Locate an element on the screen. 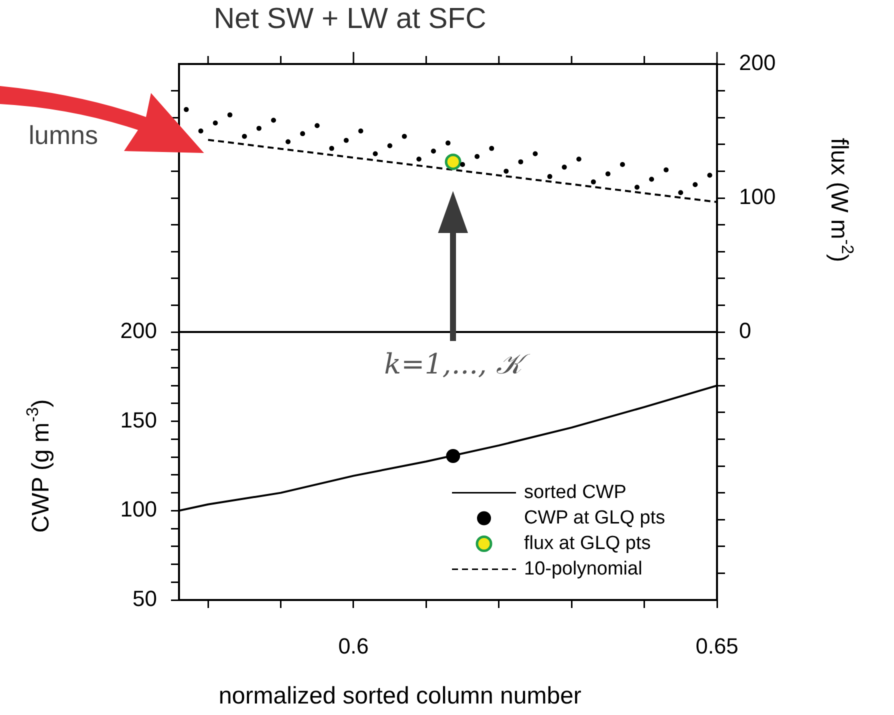 This screenshot has width=894, height=715. x-tick-label: 0.65 is located at coordinates (717, 645).